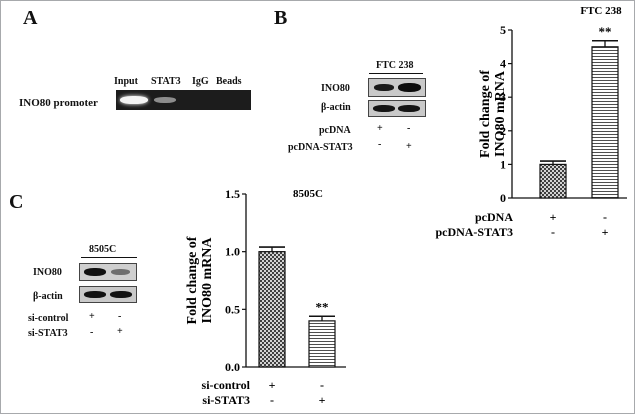  I want to click on panel-c-letter: C, so click(16, 202).